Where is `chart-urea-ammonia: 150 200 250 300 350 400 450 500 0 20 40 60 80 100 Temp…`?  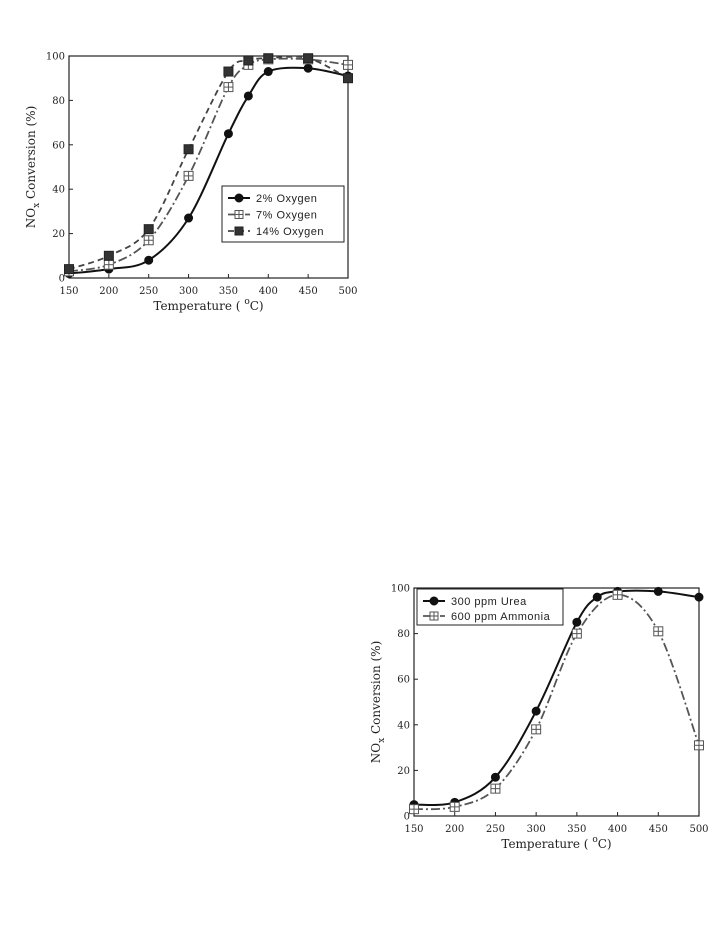 chart-urea-ammonia: 150 200 250 300 350 400 450 500 0 20 40 60 80 100 Temp… is located at coordinates (539, 718).